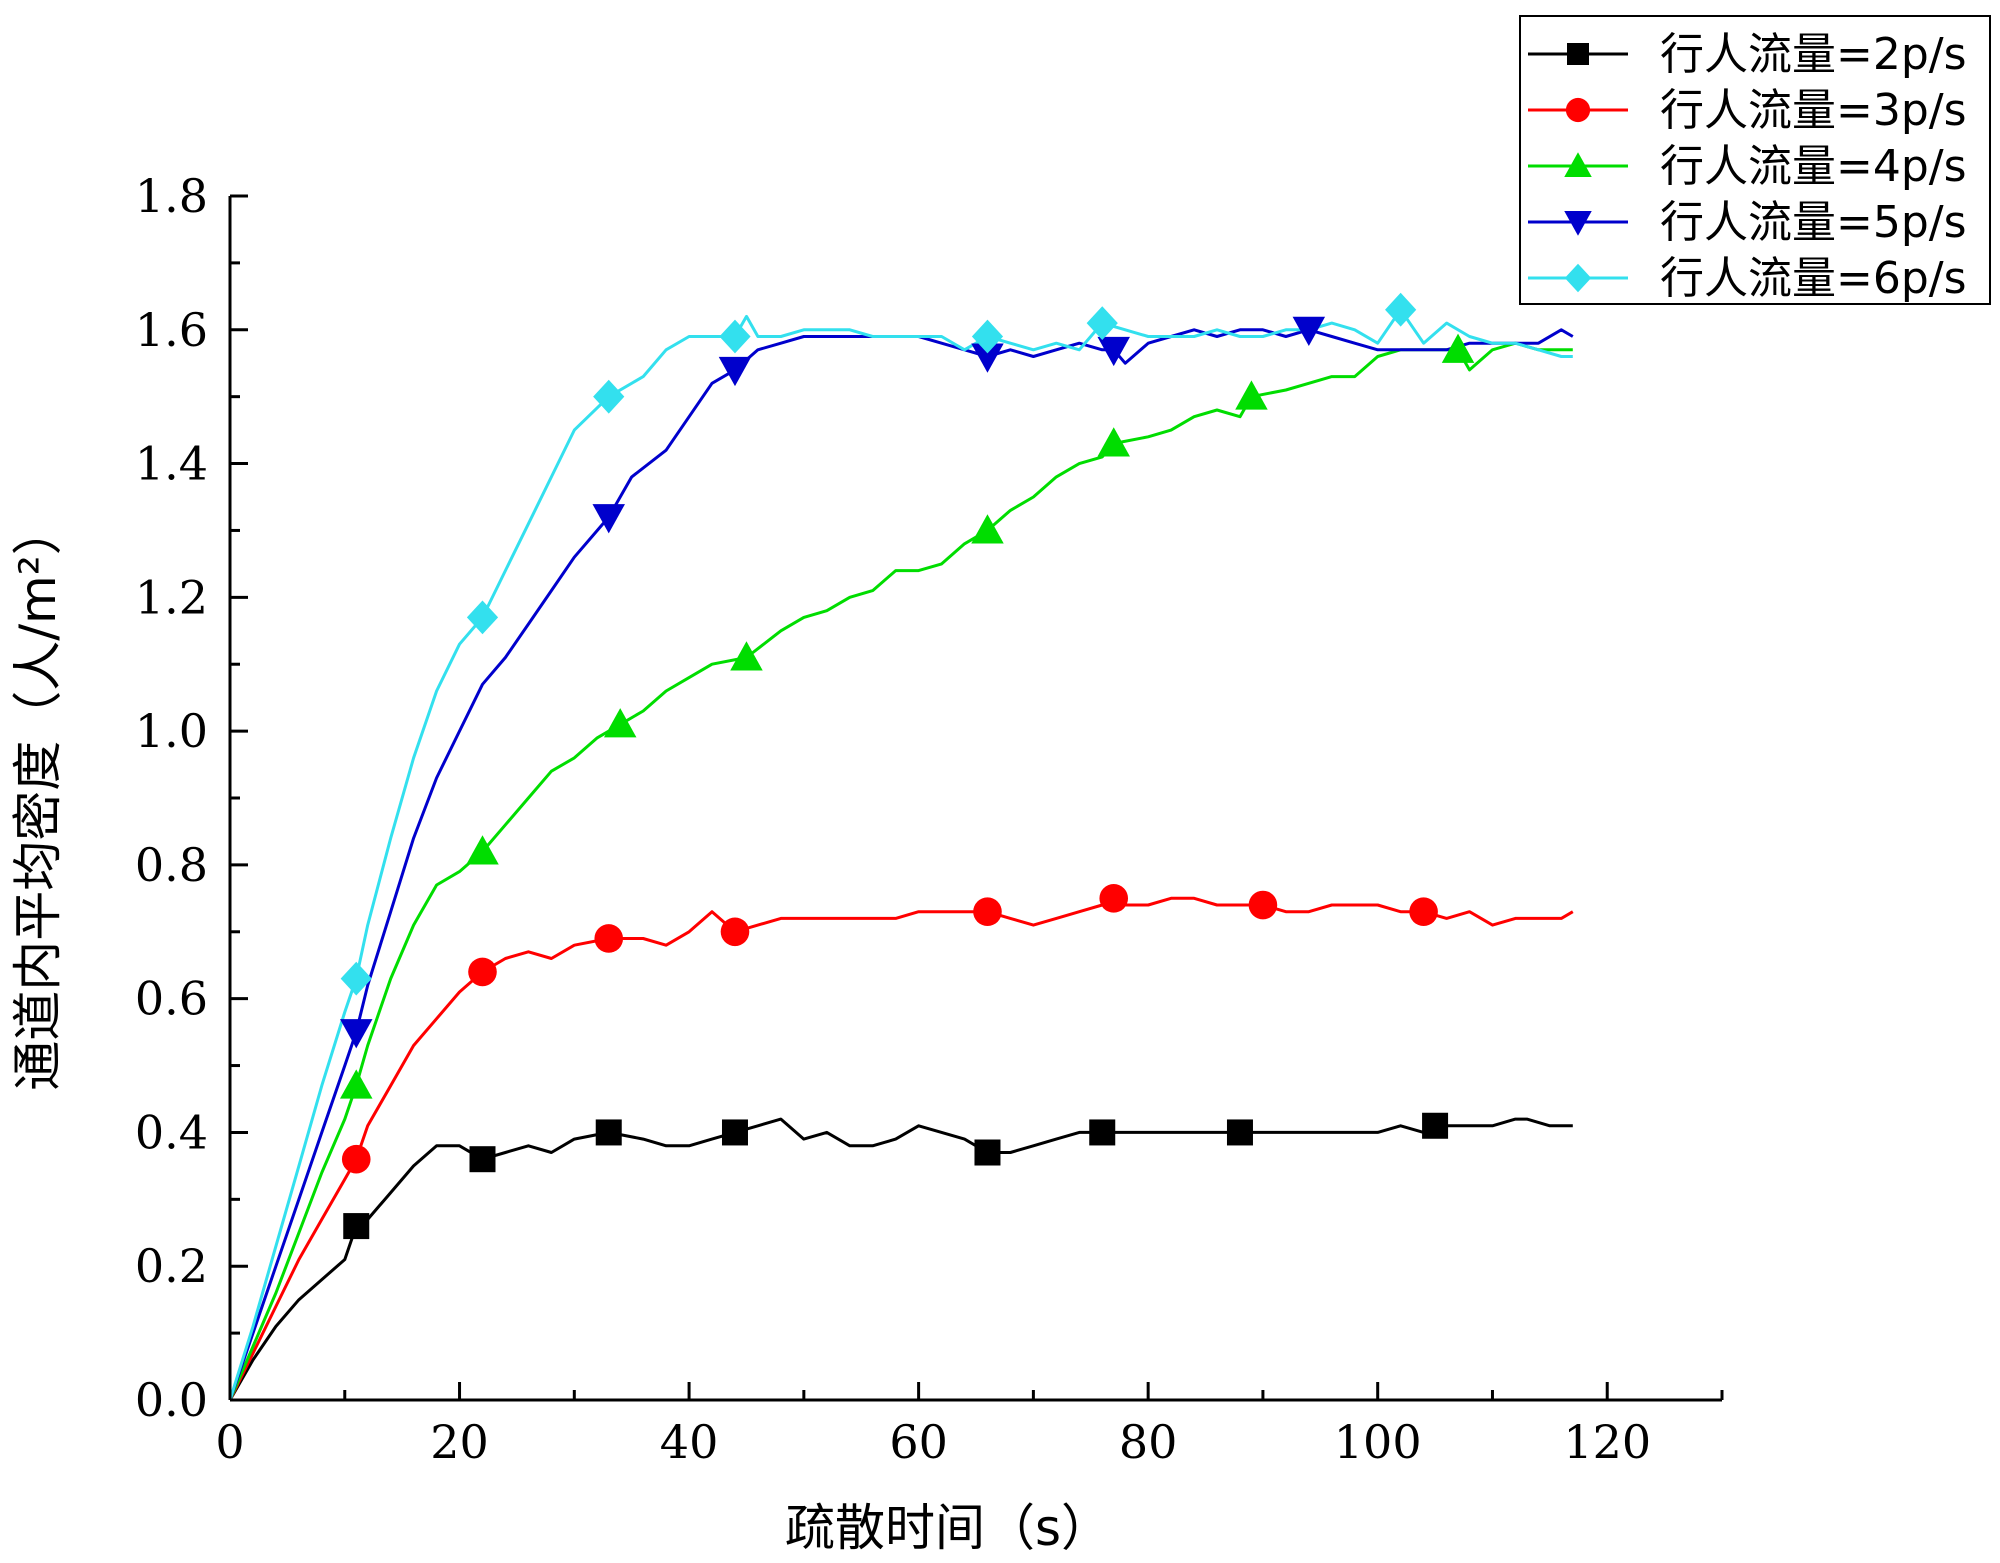 This screenshot has height=1563, width=2000. I want to click on x-axis-title: 疏散时间（s）, so click(948, 1528).